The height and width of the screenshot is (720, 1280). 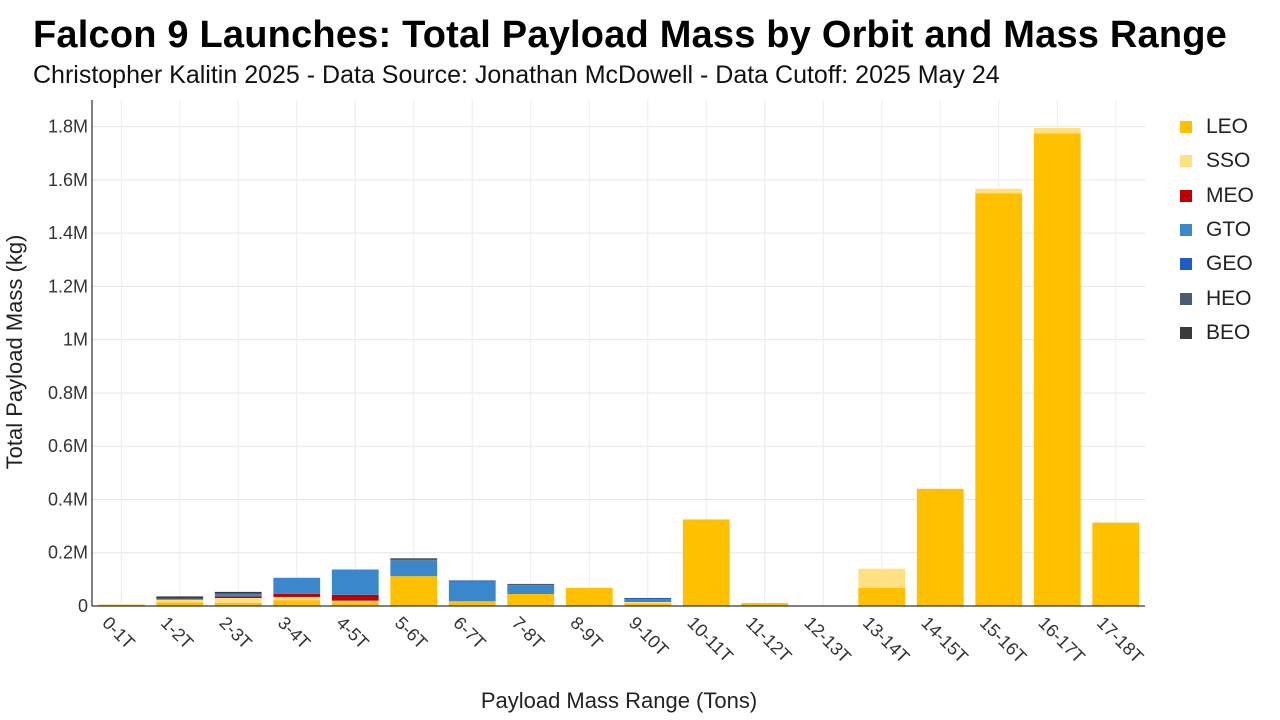 What do you see at coordinates (83, 606) in the screenshot?
I see `y-tick-label: 0` at bounding box center [83, 606].